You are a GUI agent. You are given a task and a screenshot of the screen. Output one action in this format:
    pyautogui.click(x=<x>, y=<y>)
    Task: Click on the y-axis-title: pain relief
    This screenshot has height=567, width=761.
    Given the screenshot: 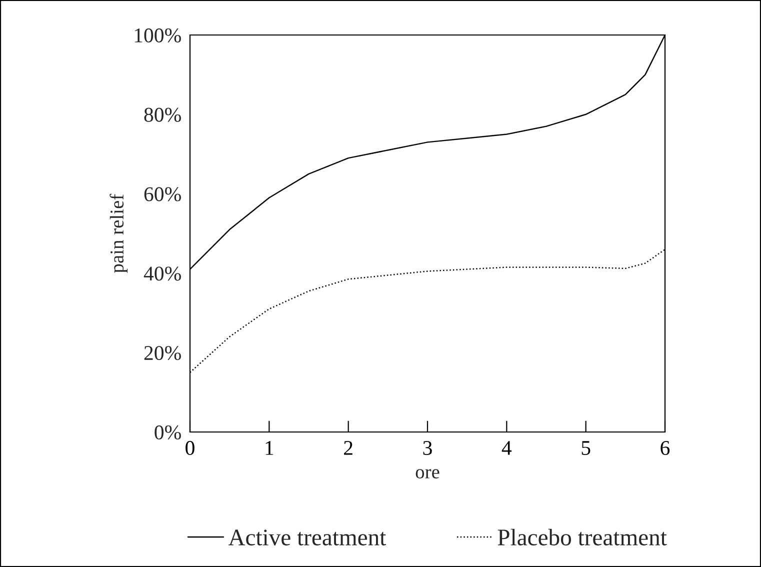 What is the action you would take?
    pyautogui.click(x=119, y=233)
    